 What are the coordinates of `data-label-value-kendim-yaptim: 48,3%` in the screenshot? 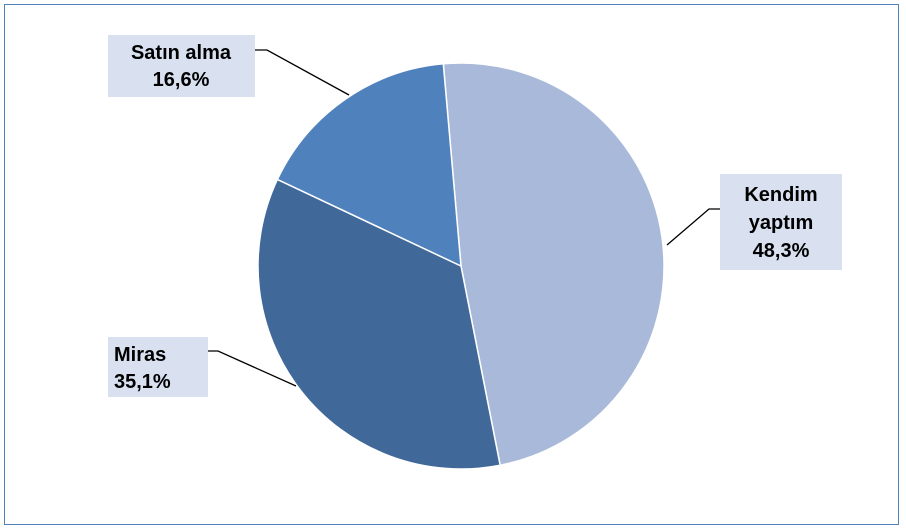 It's located at (781, 251).